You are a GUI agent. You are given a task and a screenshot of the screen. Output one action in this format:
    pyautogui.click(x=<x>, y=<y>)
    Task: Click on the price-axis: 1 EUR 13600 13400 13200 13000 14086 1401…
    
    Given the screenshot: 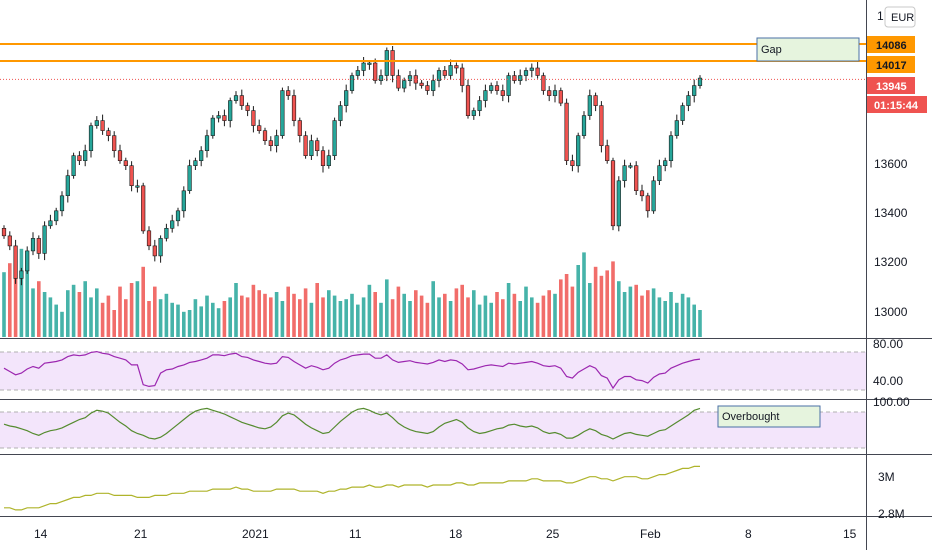 What is the action you would take?
    pyautogui.click(x=897, y=162)
    